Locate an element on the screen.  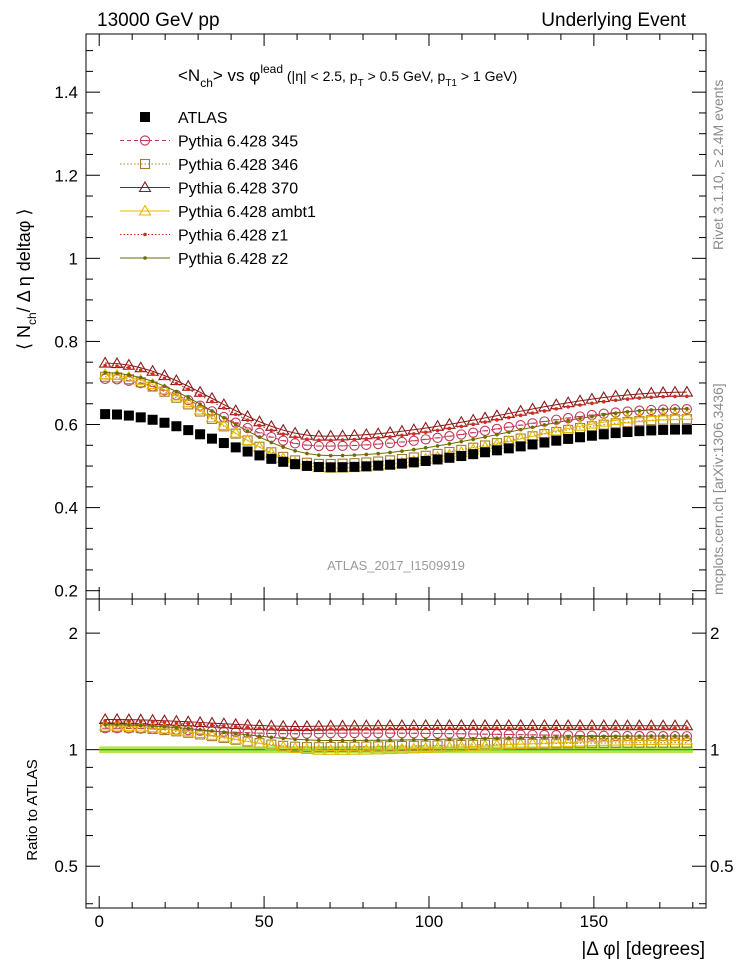
title-part-mid: > vs φ is located at coordinates (236, 75).